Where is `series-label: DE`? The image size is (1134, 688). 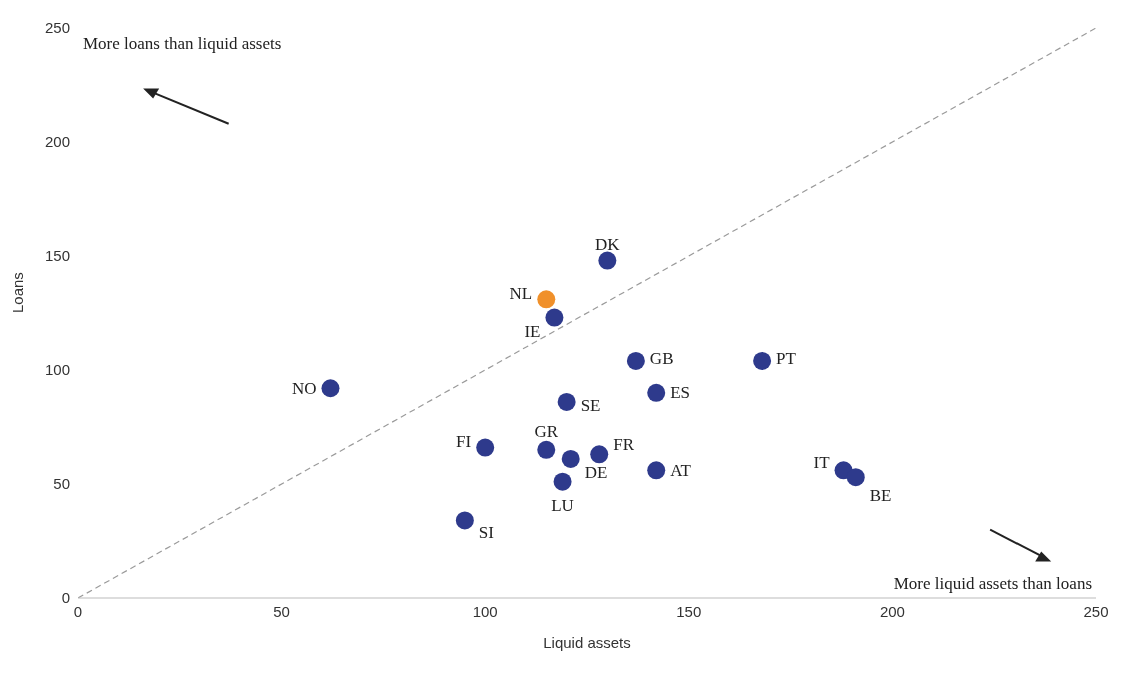 series-label: DE is located at coordinates (596, 473).